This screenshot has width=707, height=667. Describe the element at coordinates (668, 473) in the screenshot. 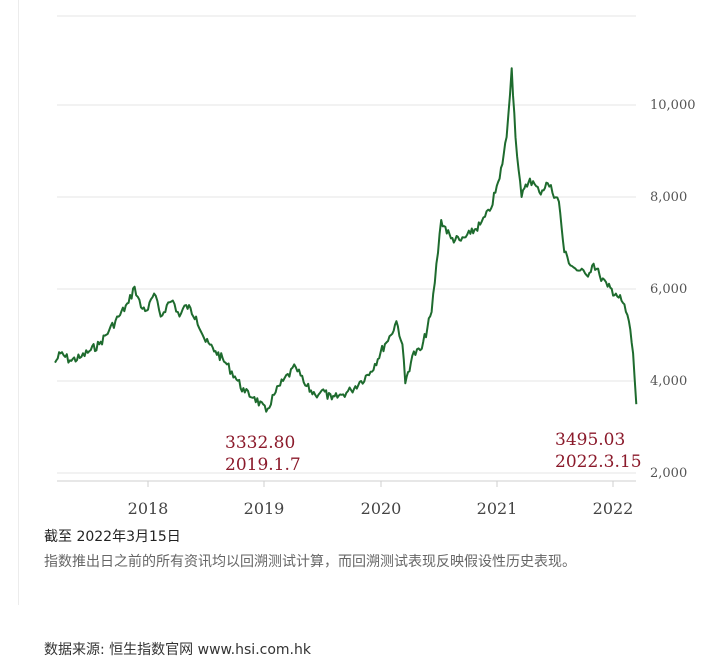

I see `y-tick-label: 2,000` at that location.